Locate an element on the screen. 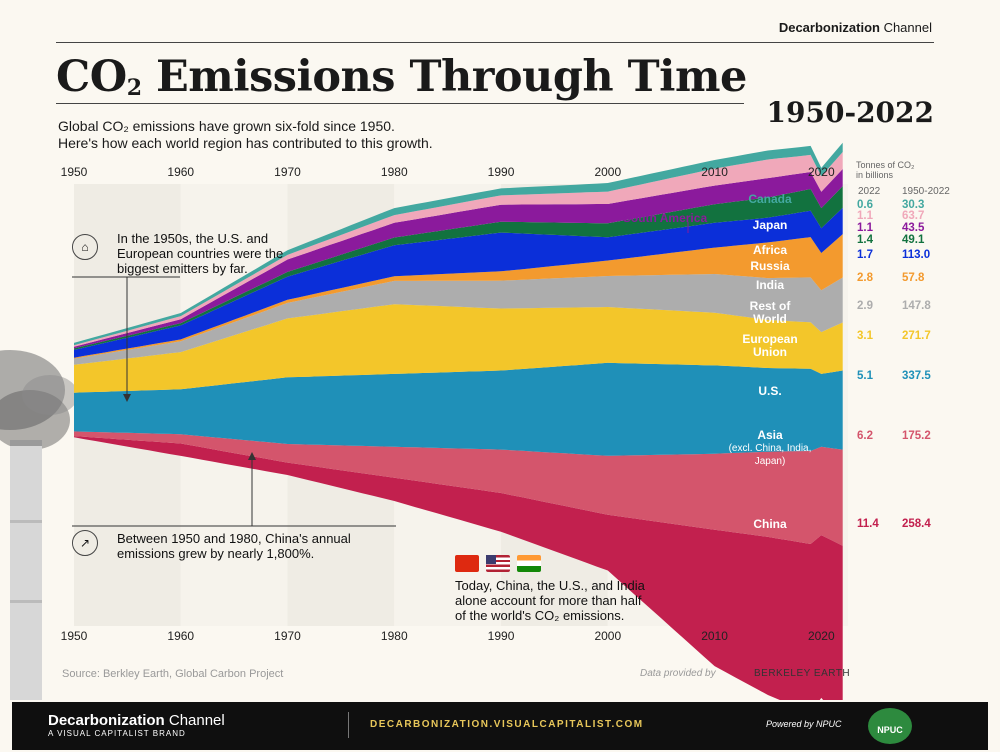 This screenshot has width=1000, height=752. npuc-logo: NPUC is located at coordinates (890, 726).